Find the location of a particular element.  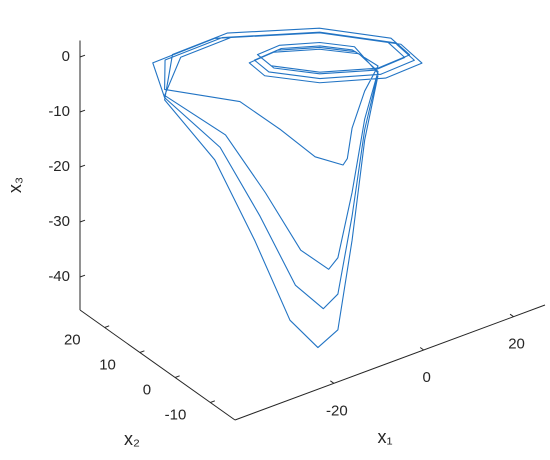

y-tick-label: 0 is located at coordinates (147, 389).